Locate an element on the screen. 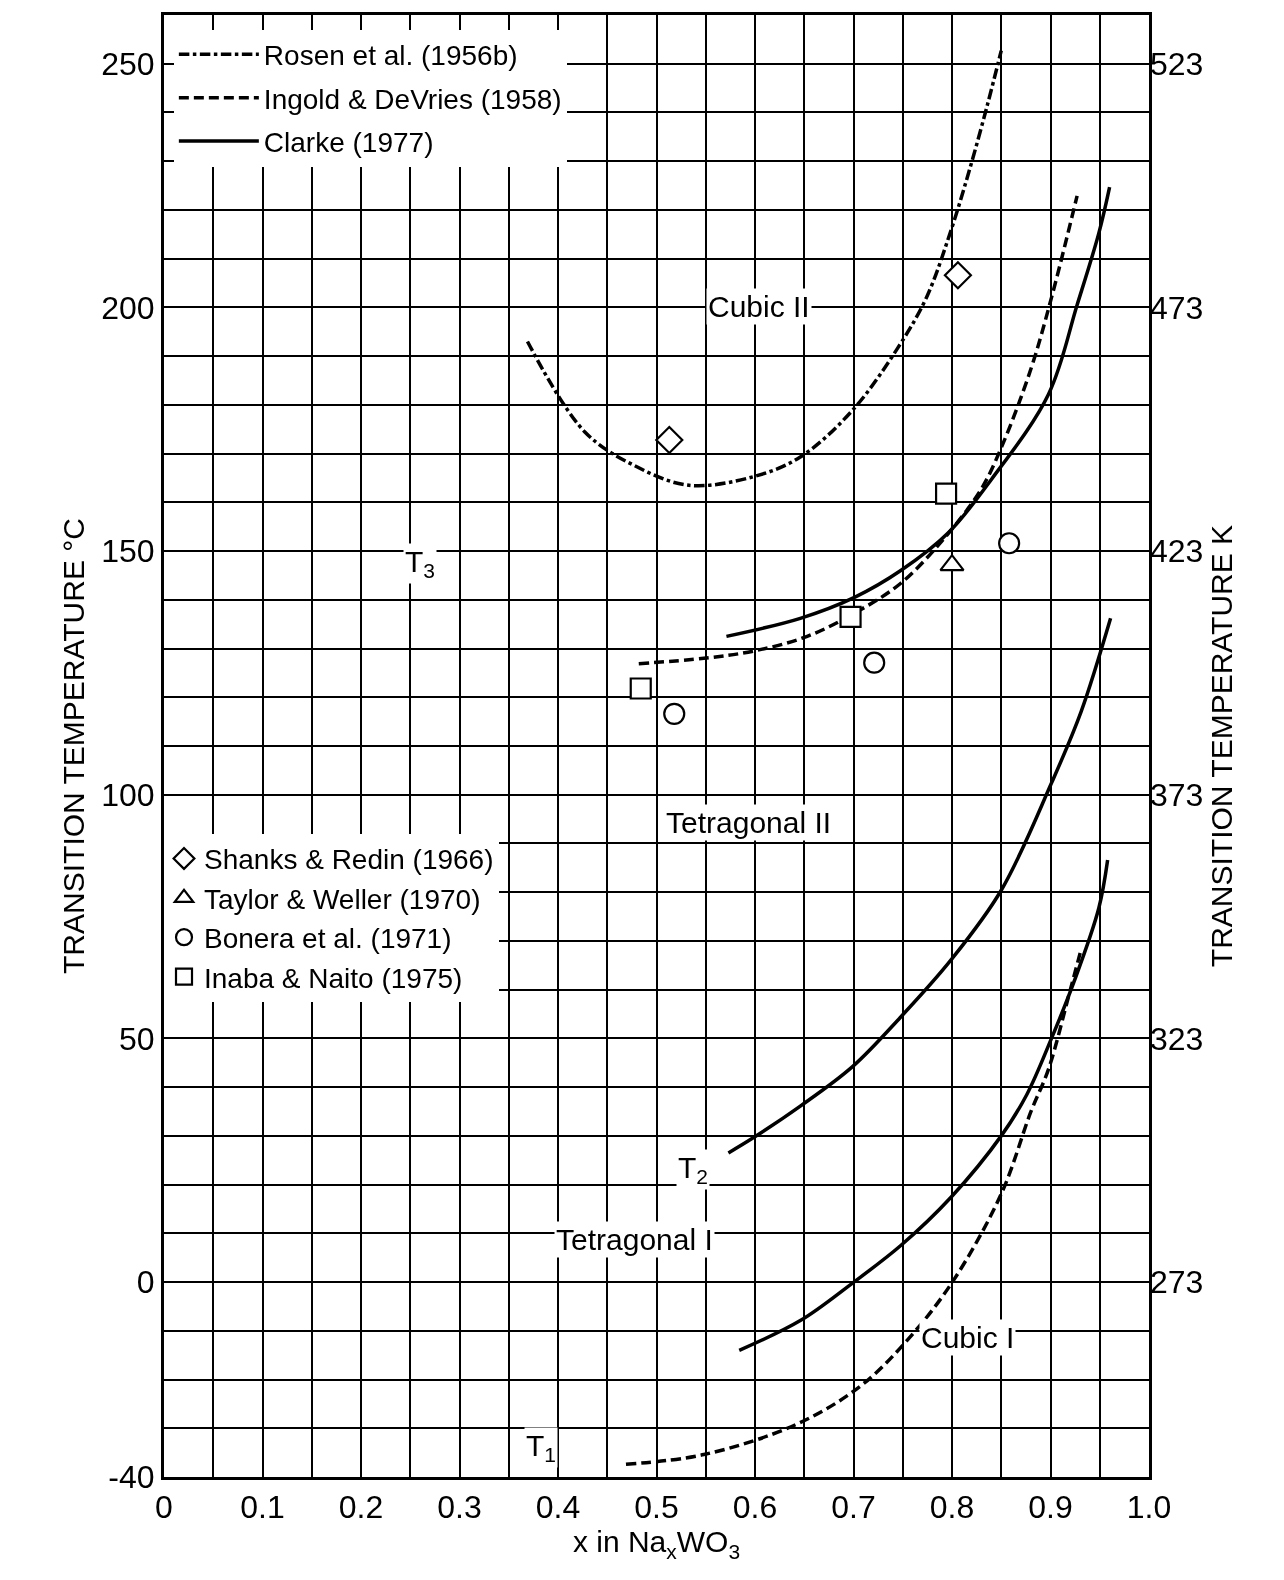 Image resolution: width=1284 pixels, height=1580 pixels. x-tick-label: 0.7 is located at coordinates (853, 1507).